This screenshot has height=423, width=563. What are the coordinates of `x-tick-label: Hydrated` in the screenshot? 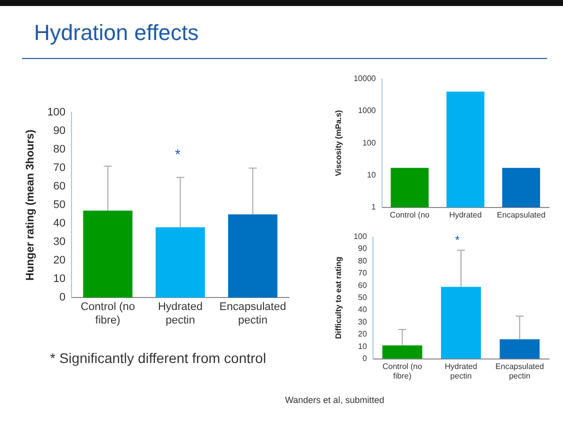 It's located at (465, 215).